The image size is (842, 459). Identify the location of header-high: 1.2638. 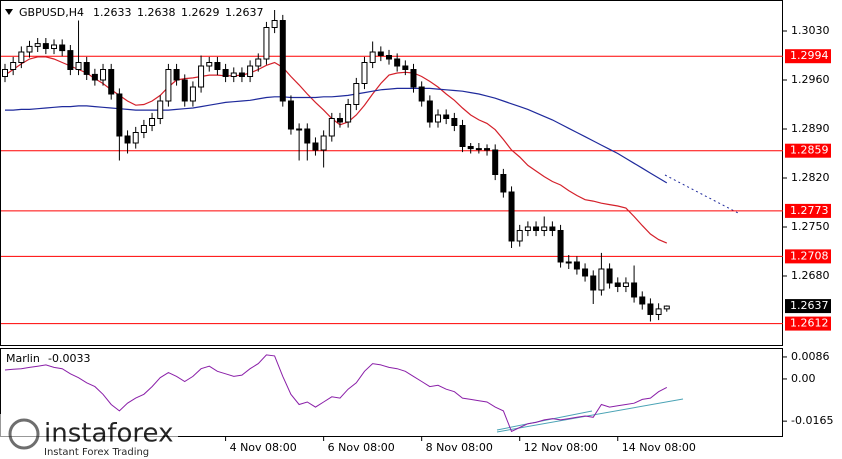
(156, 12).